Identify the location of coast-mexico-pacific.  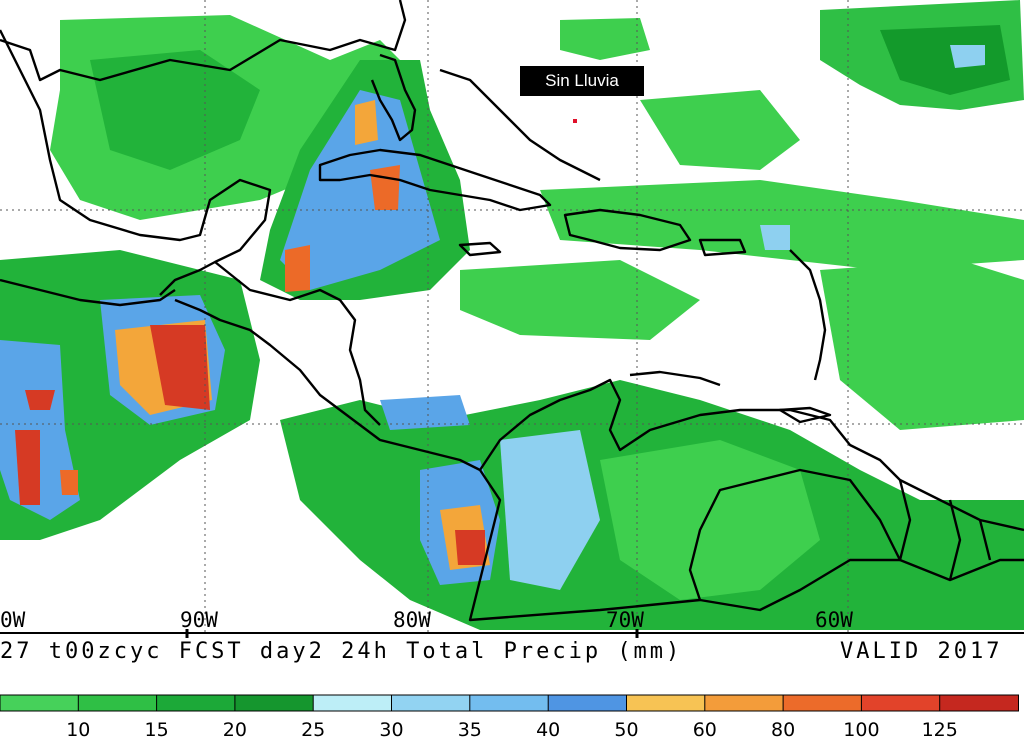
(88, 292).